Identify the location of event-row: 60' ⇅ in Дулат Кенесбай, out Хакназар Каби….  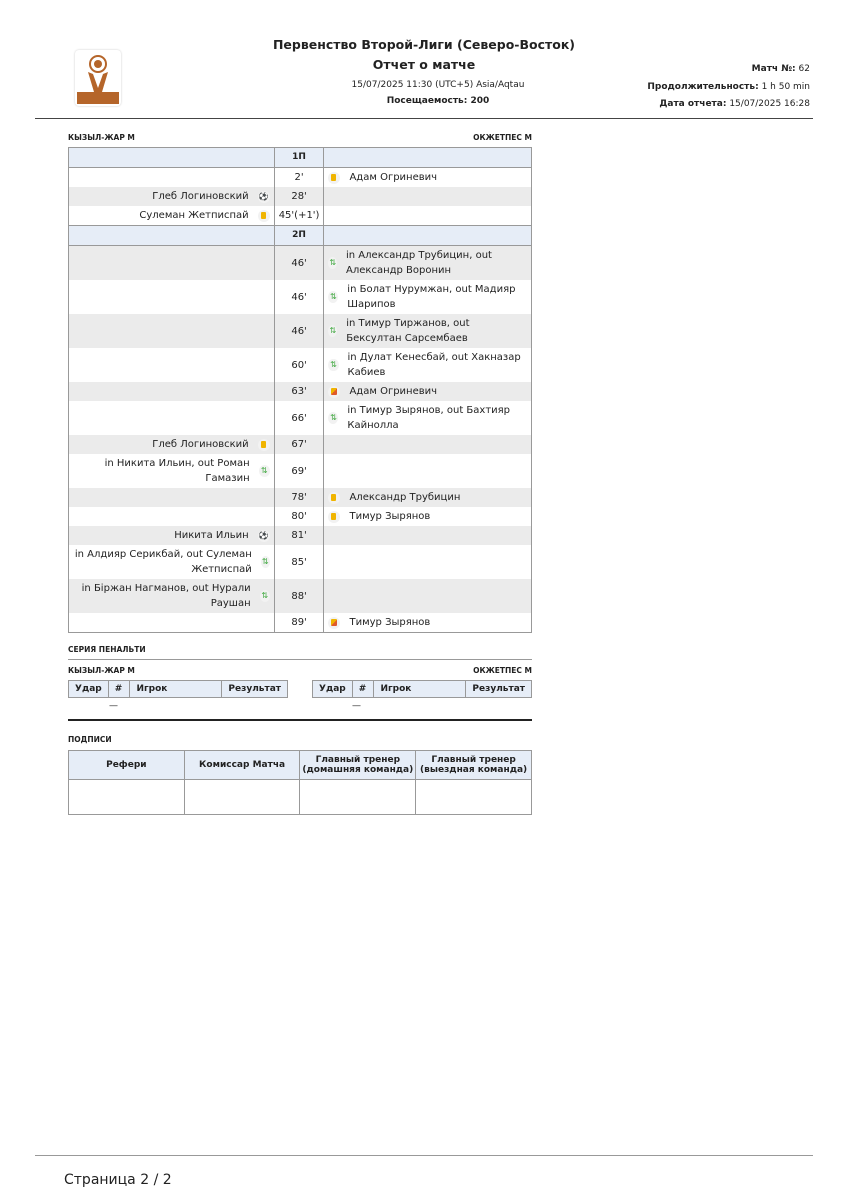
(300, 365).